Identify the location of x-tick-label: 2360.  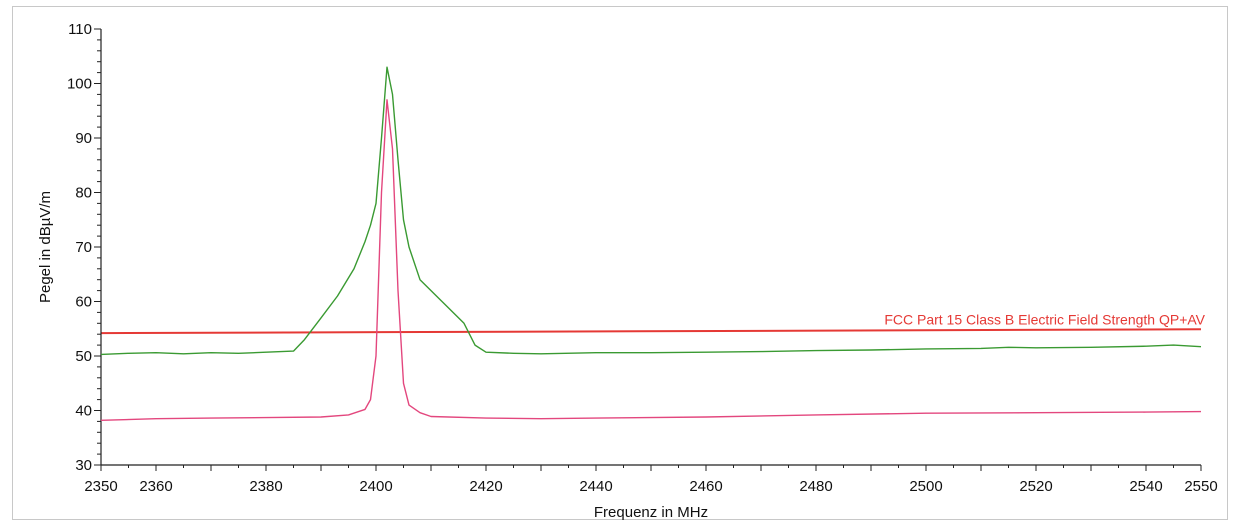
(155, 486).